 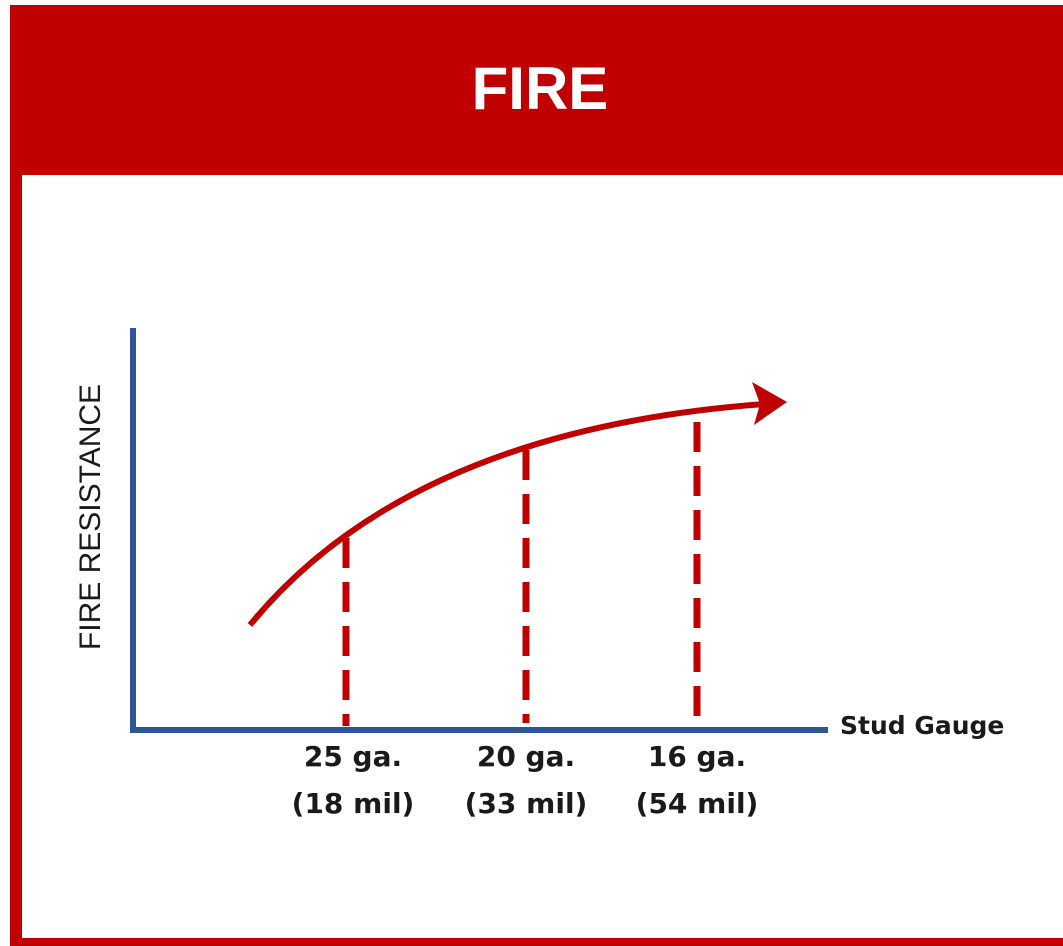 I want to click on thickness-label: (54 mil), so click(x=697, y=803).